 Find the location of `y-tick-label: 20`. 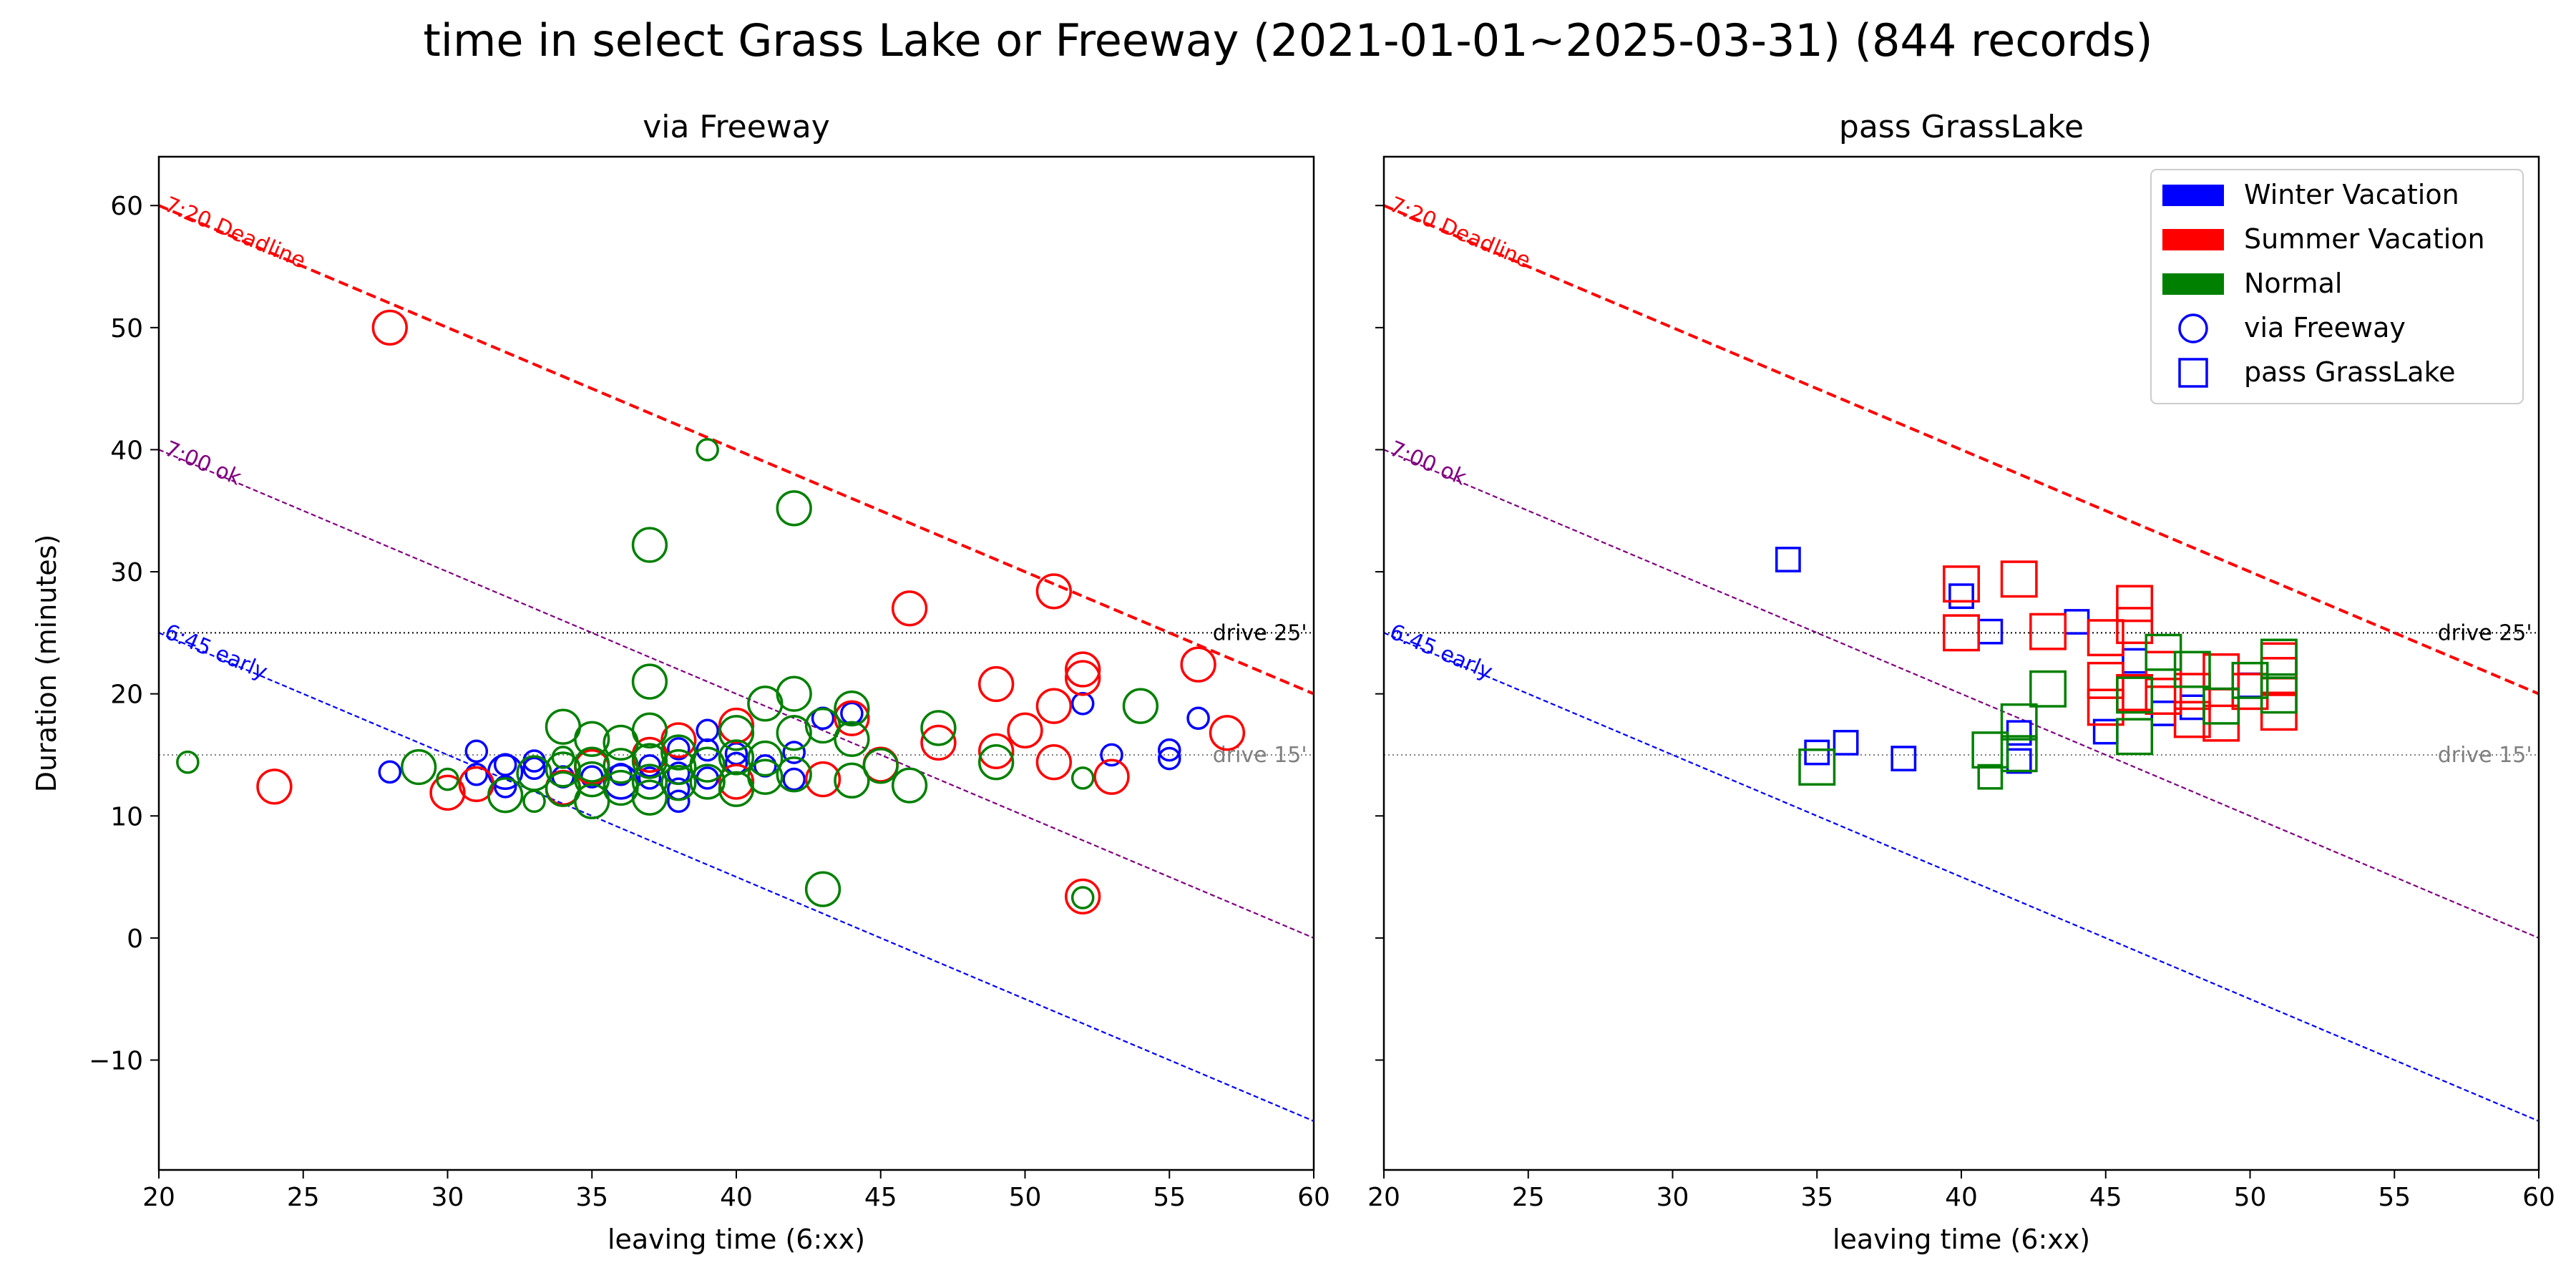

y-tick-label: 20 is located at coordinates (126, 695).